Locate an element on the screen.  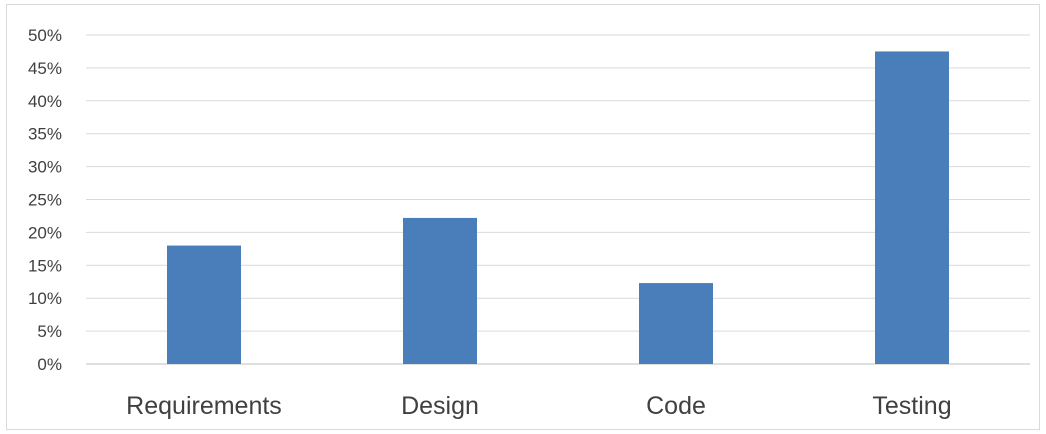
y-tick-label: 50% is located at coordinates (45, 35).